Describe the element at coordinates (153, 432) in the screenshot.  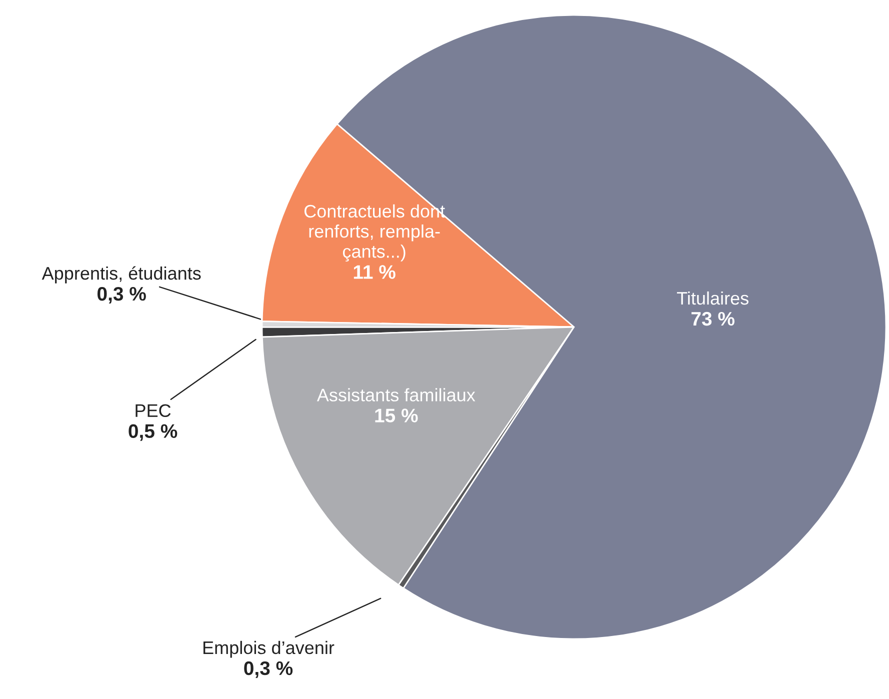
I see `data-label: 0,5 %` at that location.